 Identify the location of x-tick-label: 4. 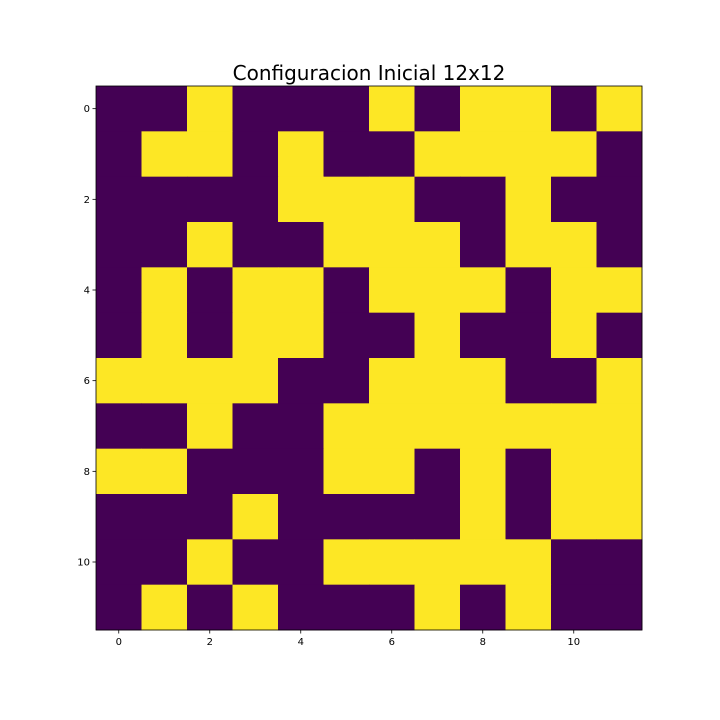
(301, 642).